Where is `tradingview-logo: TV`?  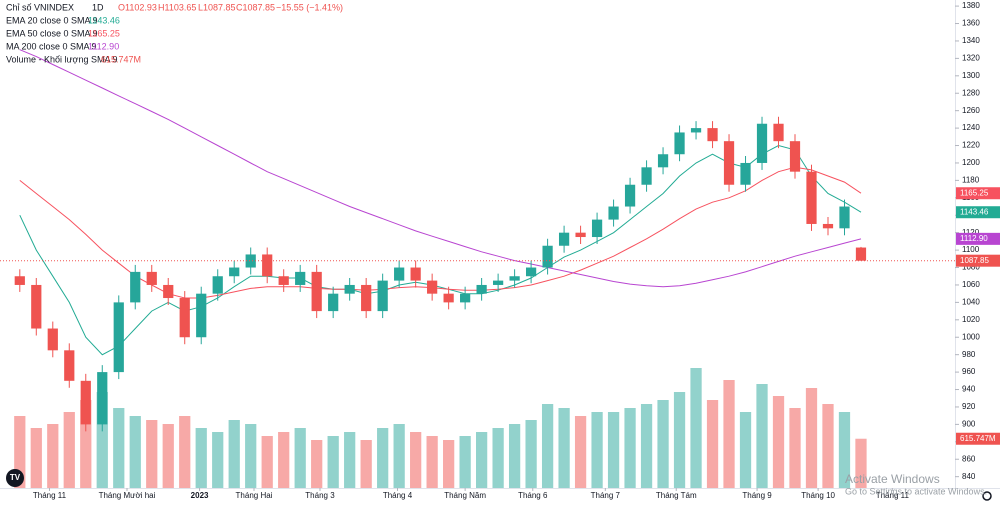 tradingview-logo: TV is located at coordinates (15, 478).